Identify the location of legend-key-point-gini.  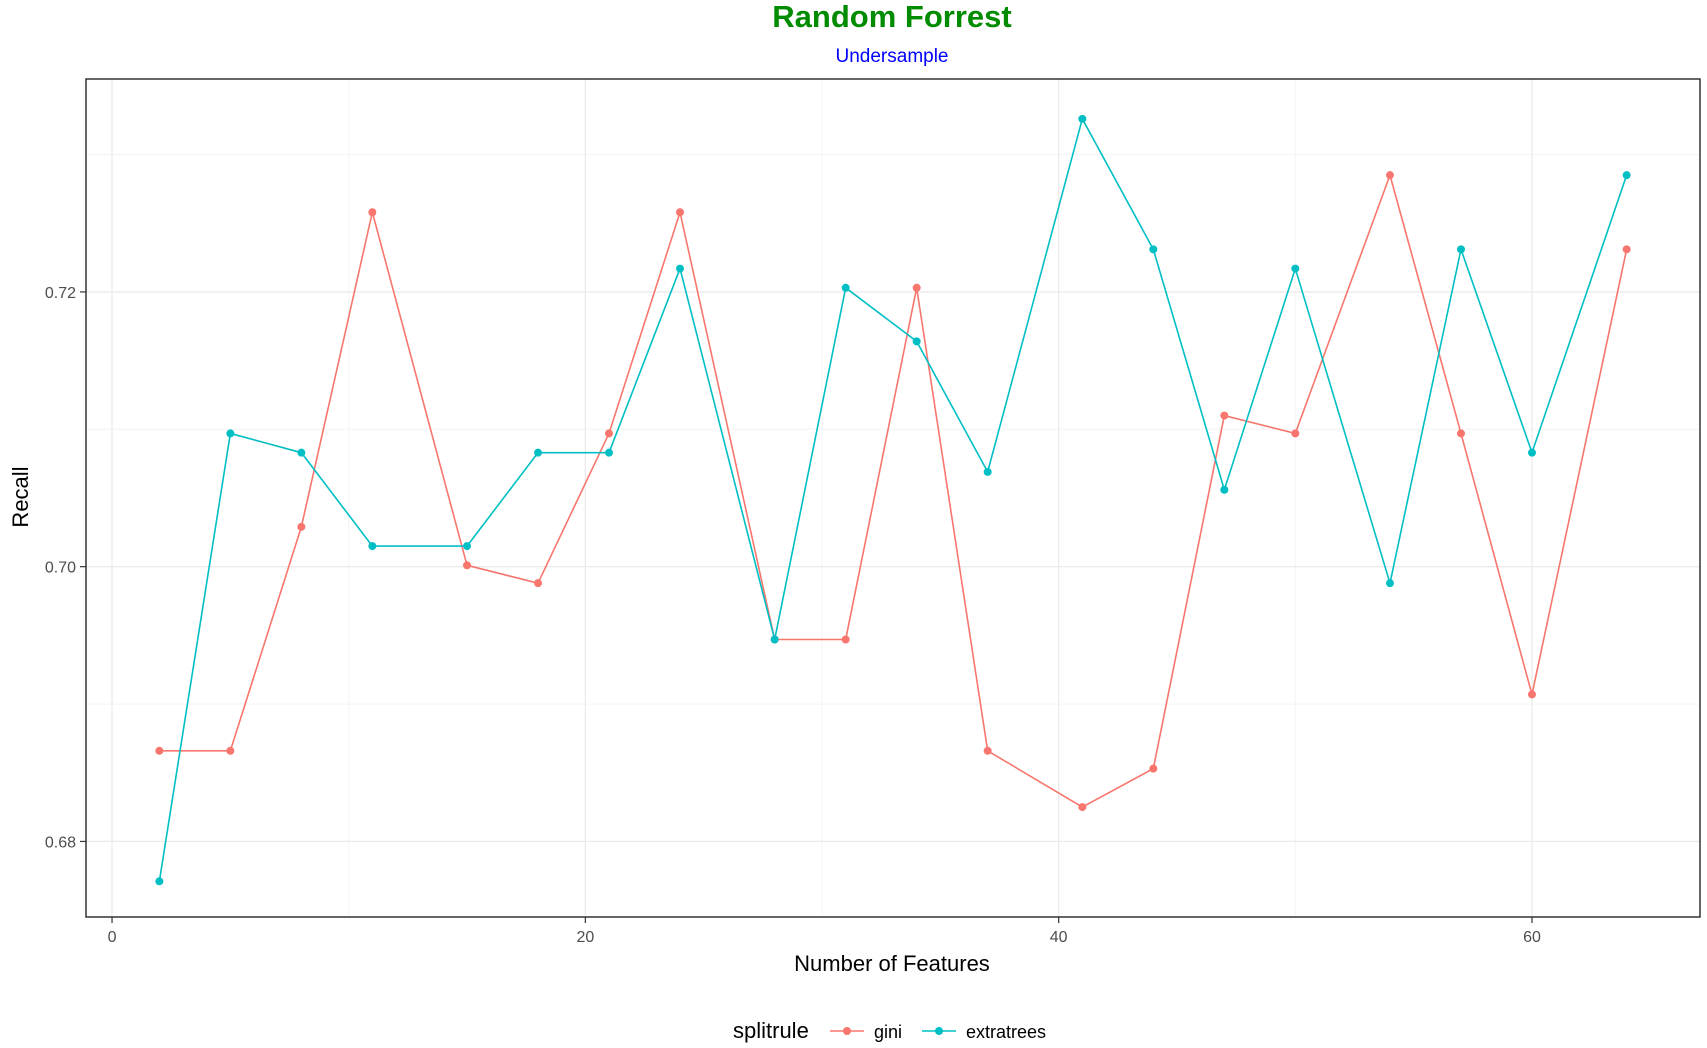
(847, 1031).